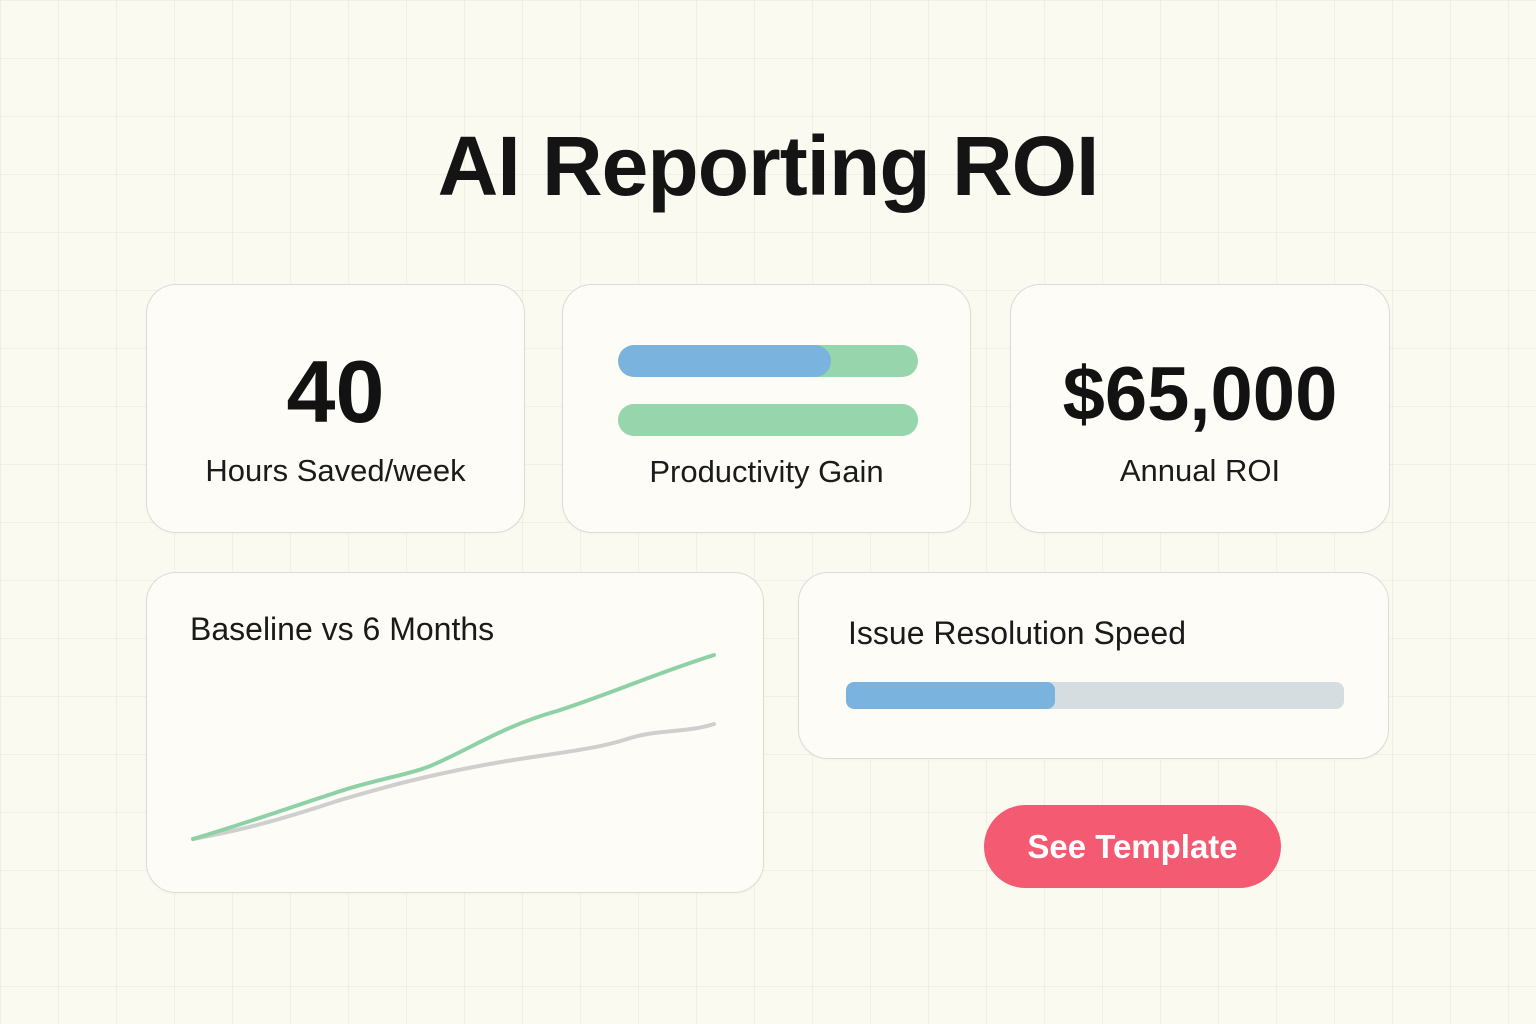  I want to click on productivity-bar-current-fill, so click(724, 361).